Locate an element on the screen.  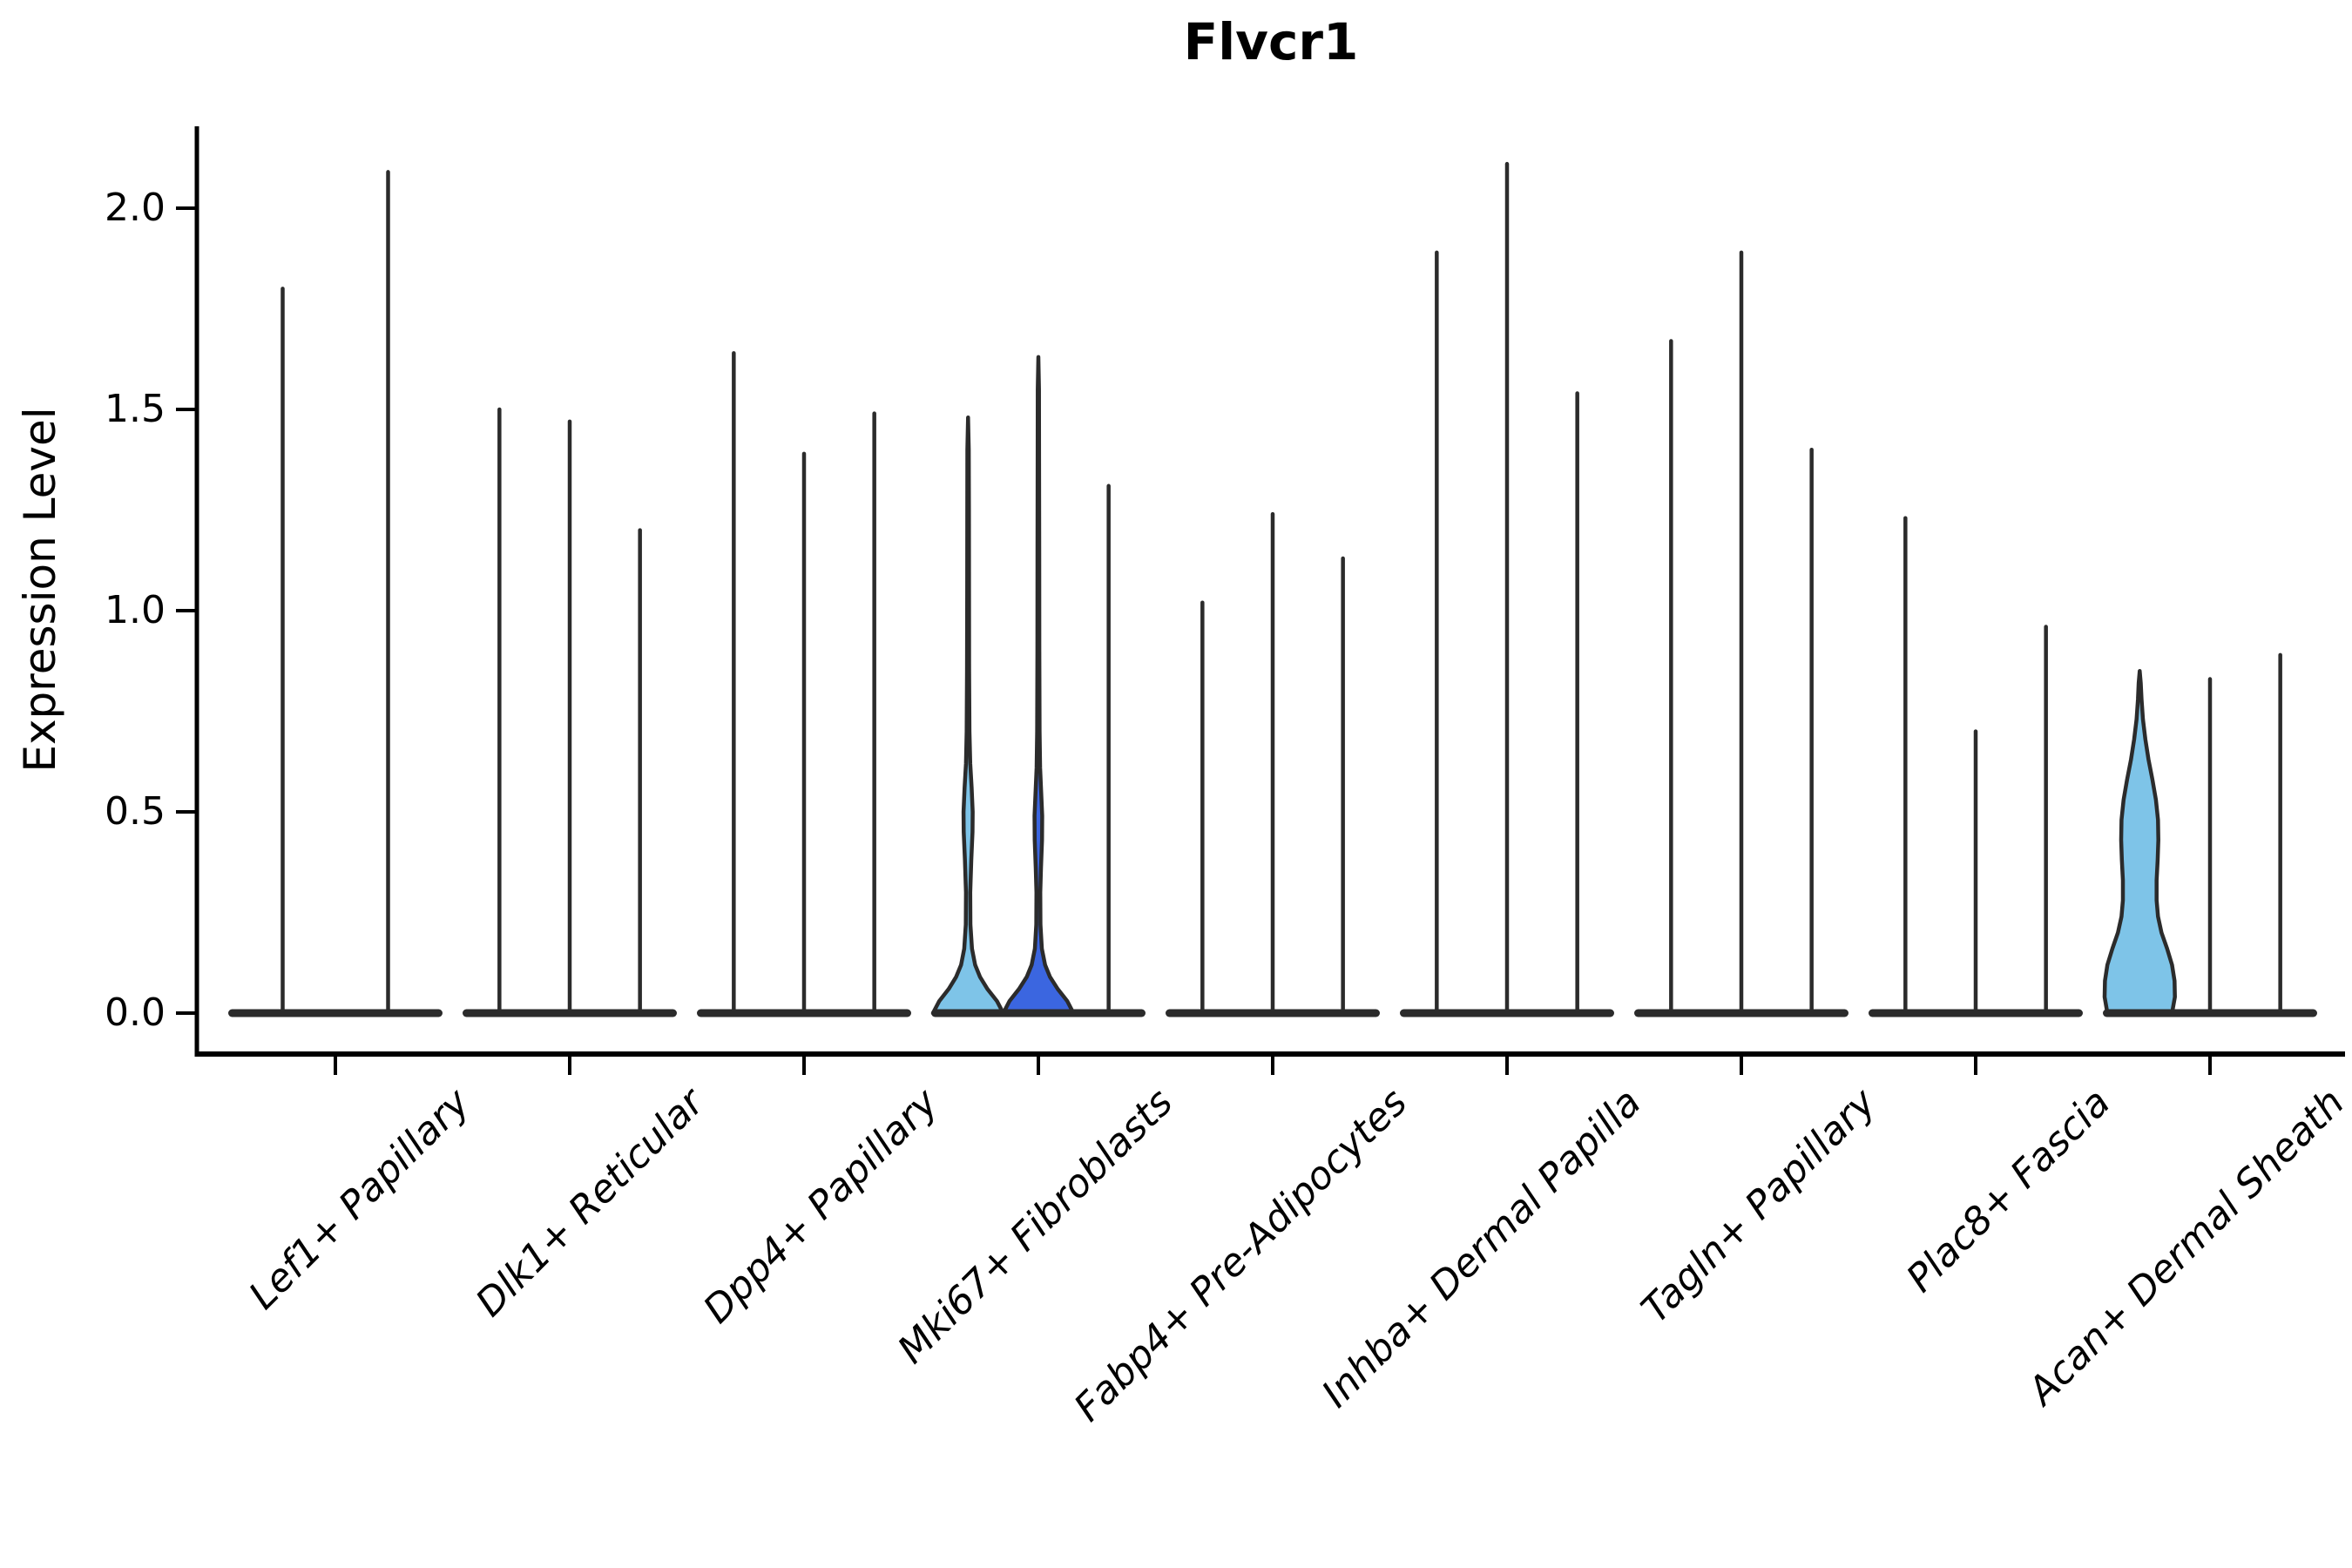
ytick-label-1: 0.5 is located at coordinates (135, 811).